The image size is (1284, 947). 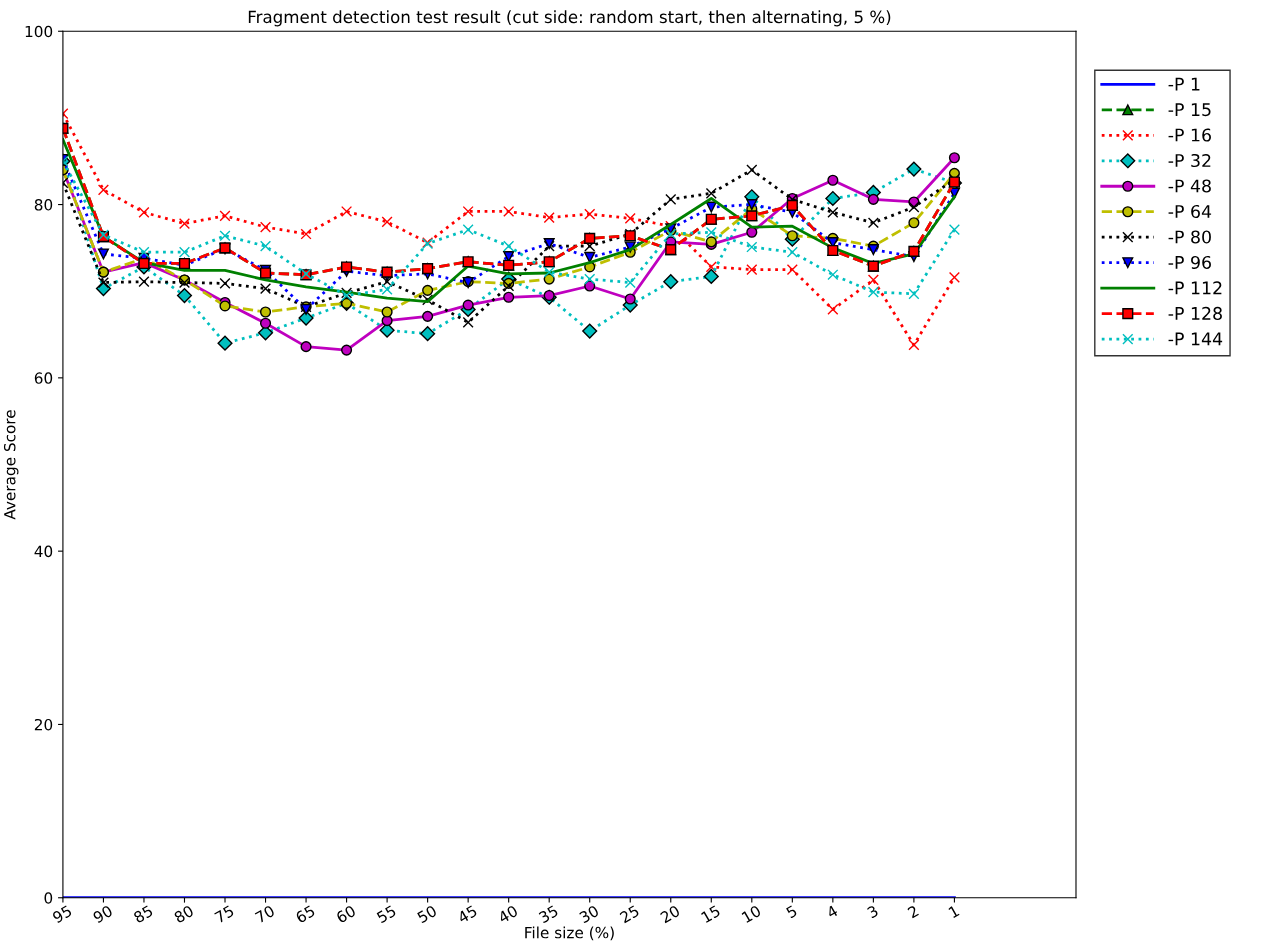 What do you see at coordinates (39, 31) in the screenshot?
I see `y-tick-label: 100` at bounding box center [39, 31].